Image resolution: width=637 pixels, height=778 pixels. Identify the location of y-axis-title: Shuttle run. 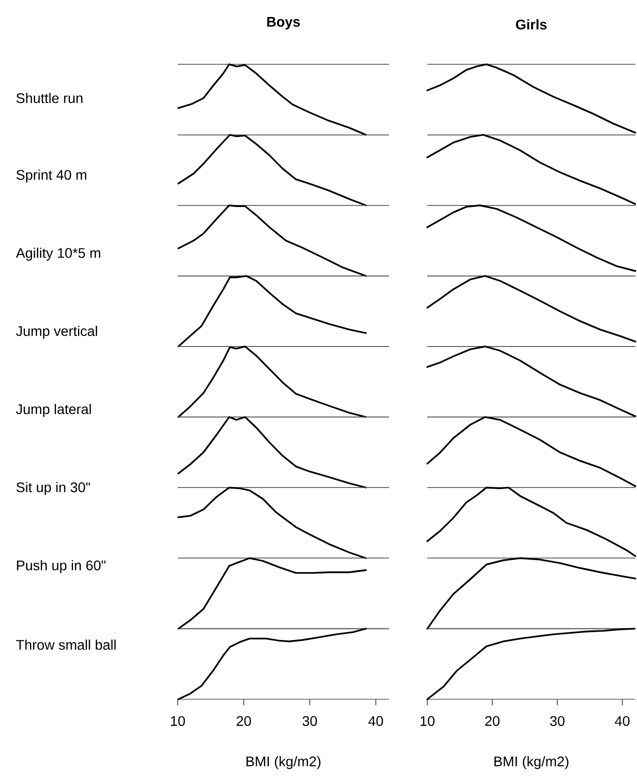
(49, 98).